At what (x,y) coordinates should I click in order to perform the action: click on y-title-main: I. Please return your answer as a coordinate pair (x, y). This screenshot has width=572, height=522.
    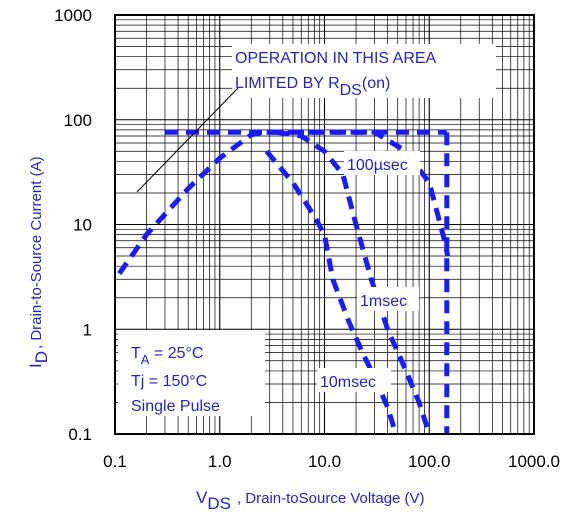
    Looking at the image, I should click on (35, 365).